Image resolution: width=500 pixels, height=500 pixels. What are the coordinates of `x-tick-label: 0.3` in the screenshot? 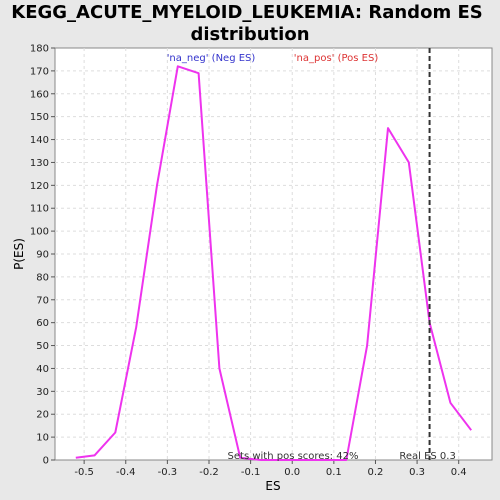 It's located at (417, 472).